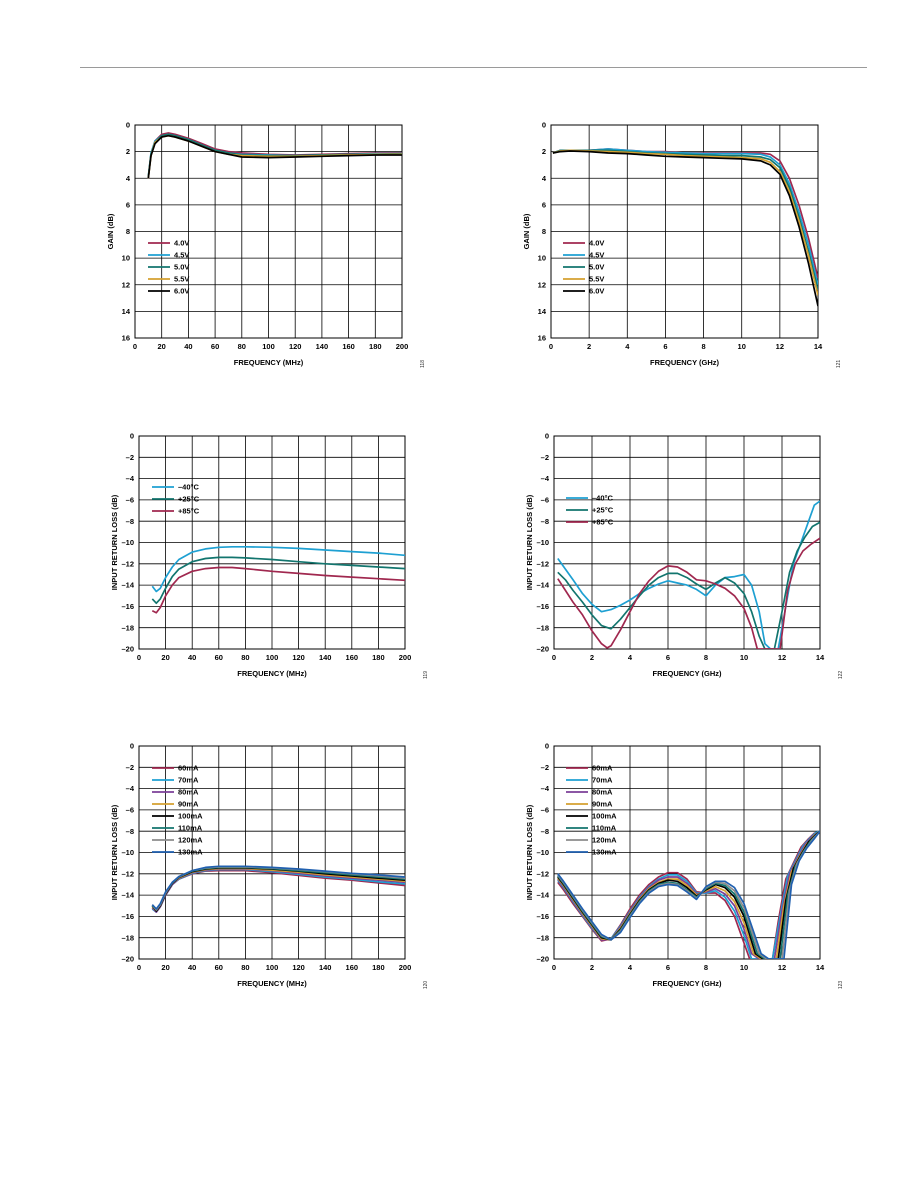  Describe the element at coordinates (542, 258) in the screenshot. I see `y-tick-label: 10` at that location.